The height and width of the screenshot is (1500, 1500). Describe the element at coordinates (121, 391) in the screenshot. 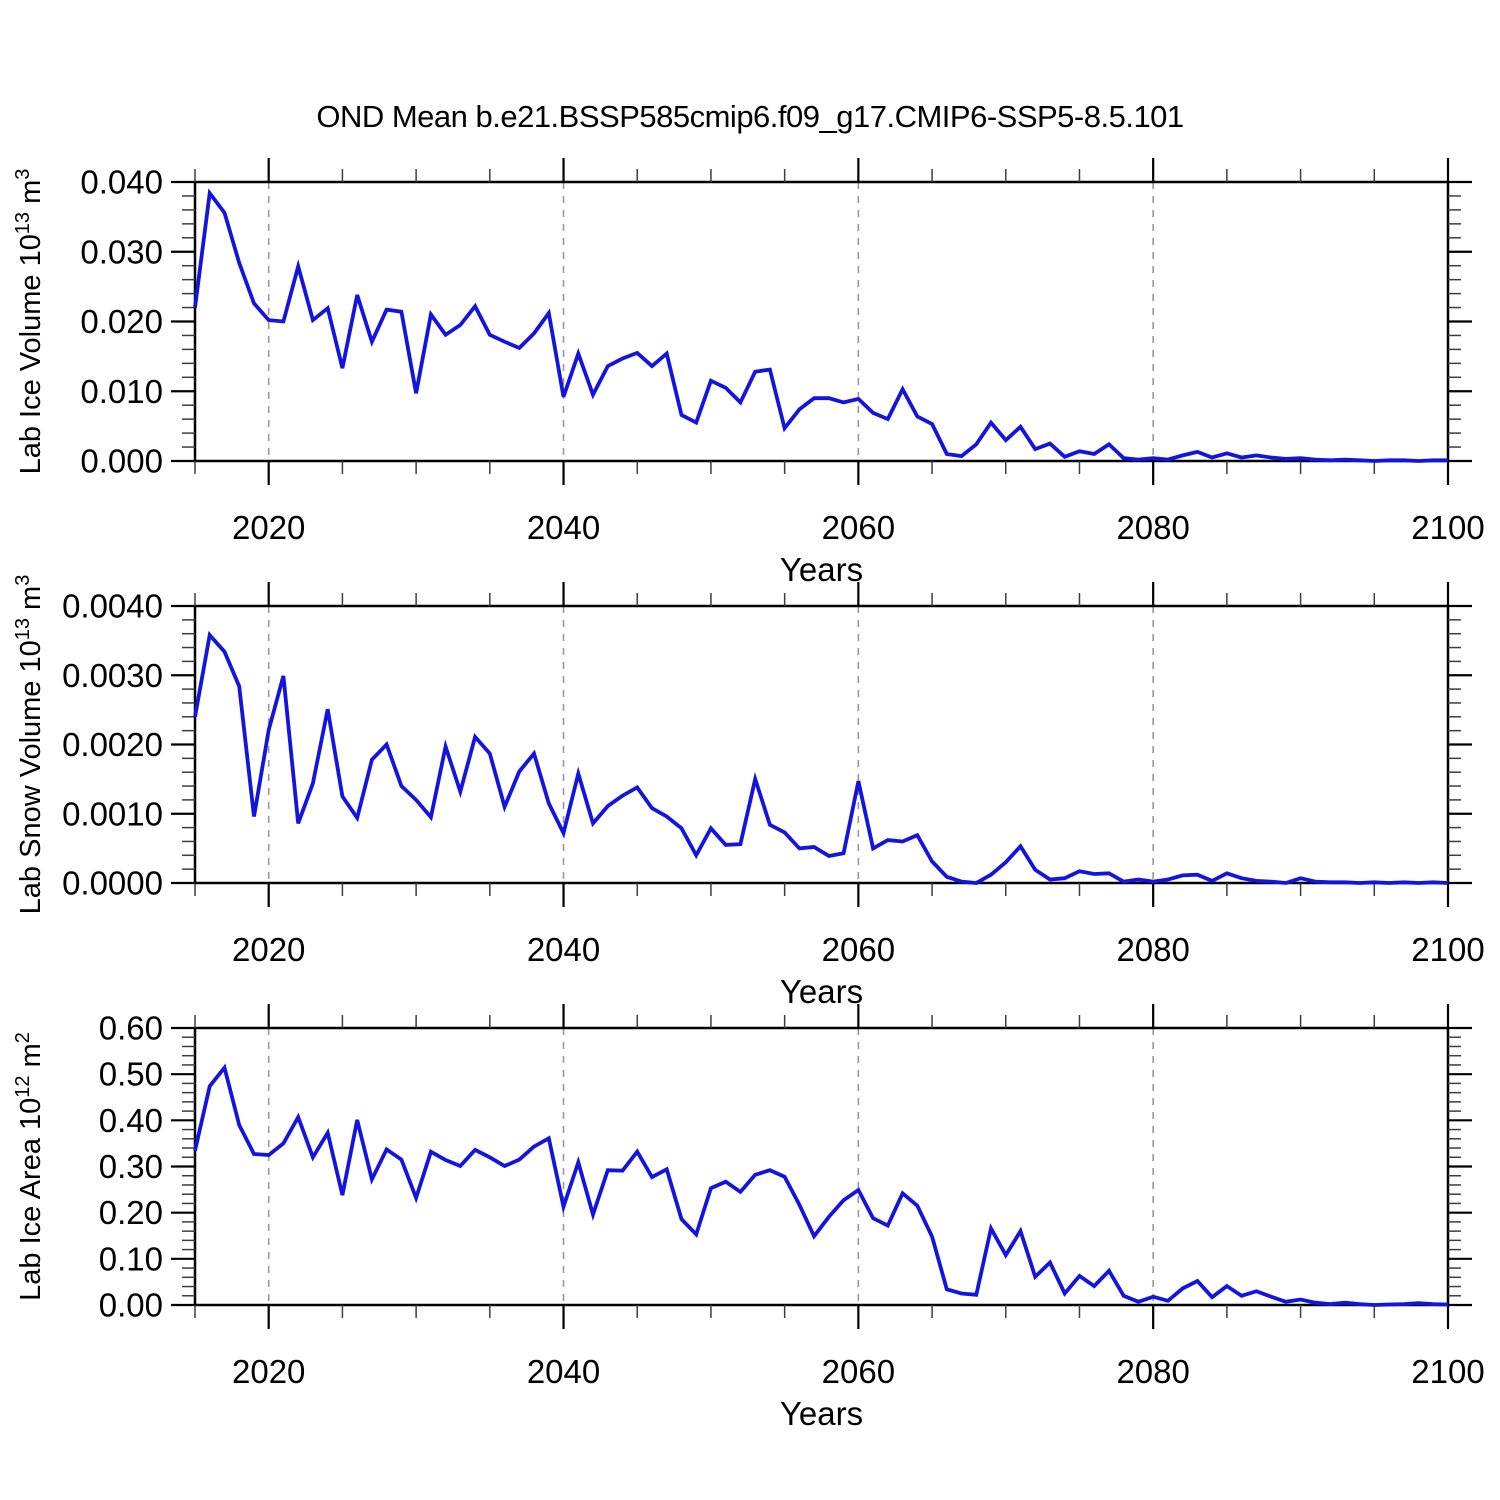

I see `y-tick-label: 0.010` at that location.